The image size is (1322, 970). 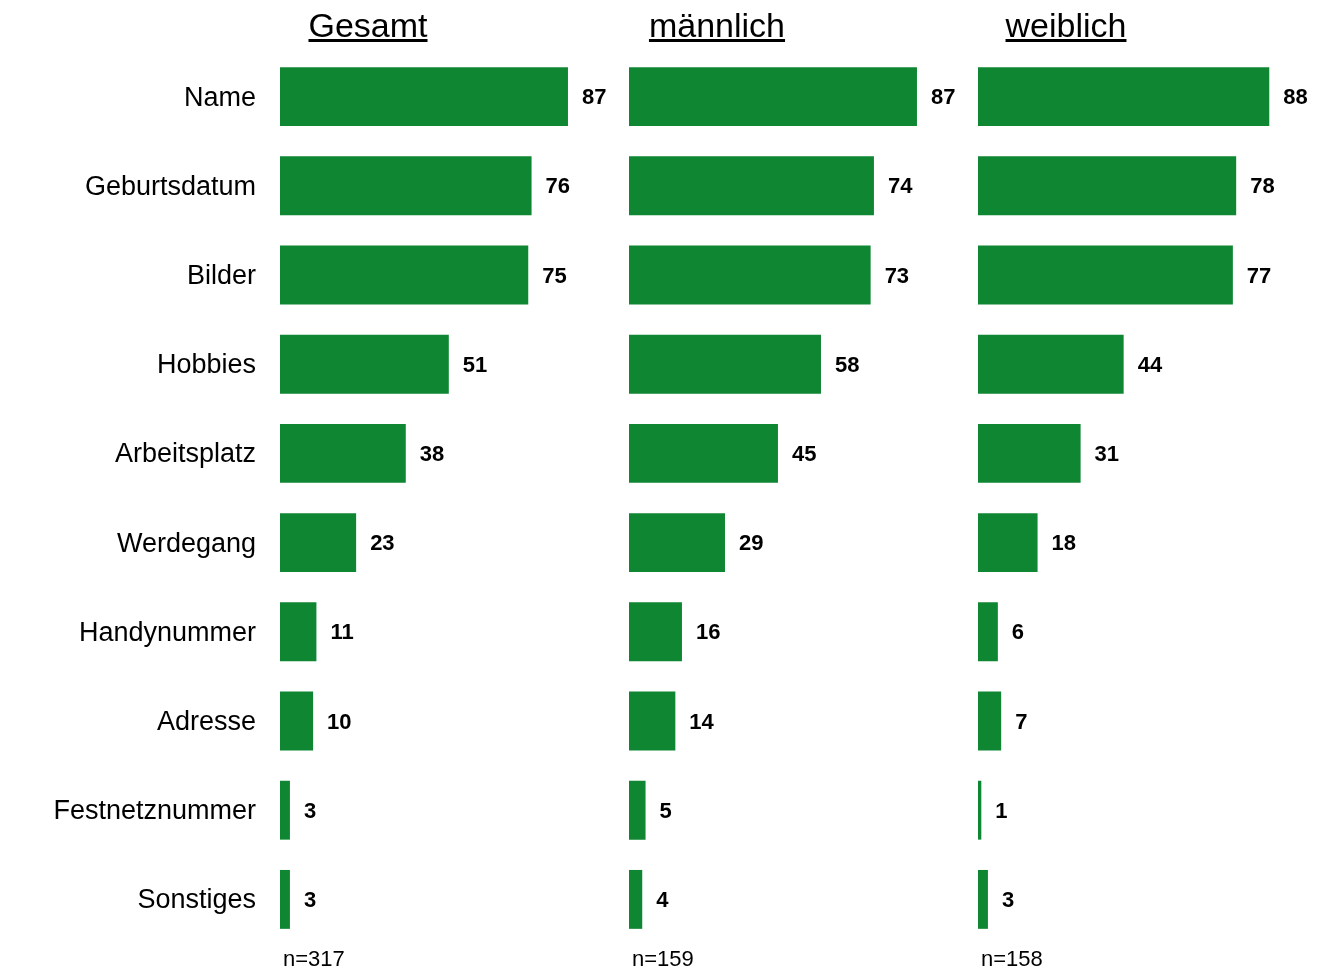 What do you see at coordinates (717, 25) in the screenshot?
I see `chart-title: männlich` at bounding box center [717, 25].